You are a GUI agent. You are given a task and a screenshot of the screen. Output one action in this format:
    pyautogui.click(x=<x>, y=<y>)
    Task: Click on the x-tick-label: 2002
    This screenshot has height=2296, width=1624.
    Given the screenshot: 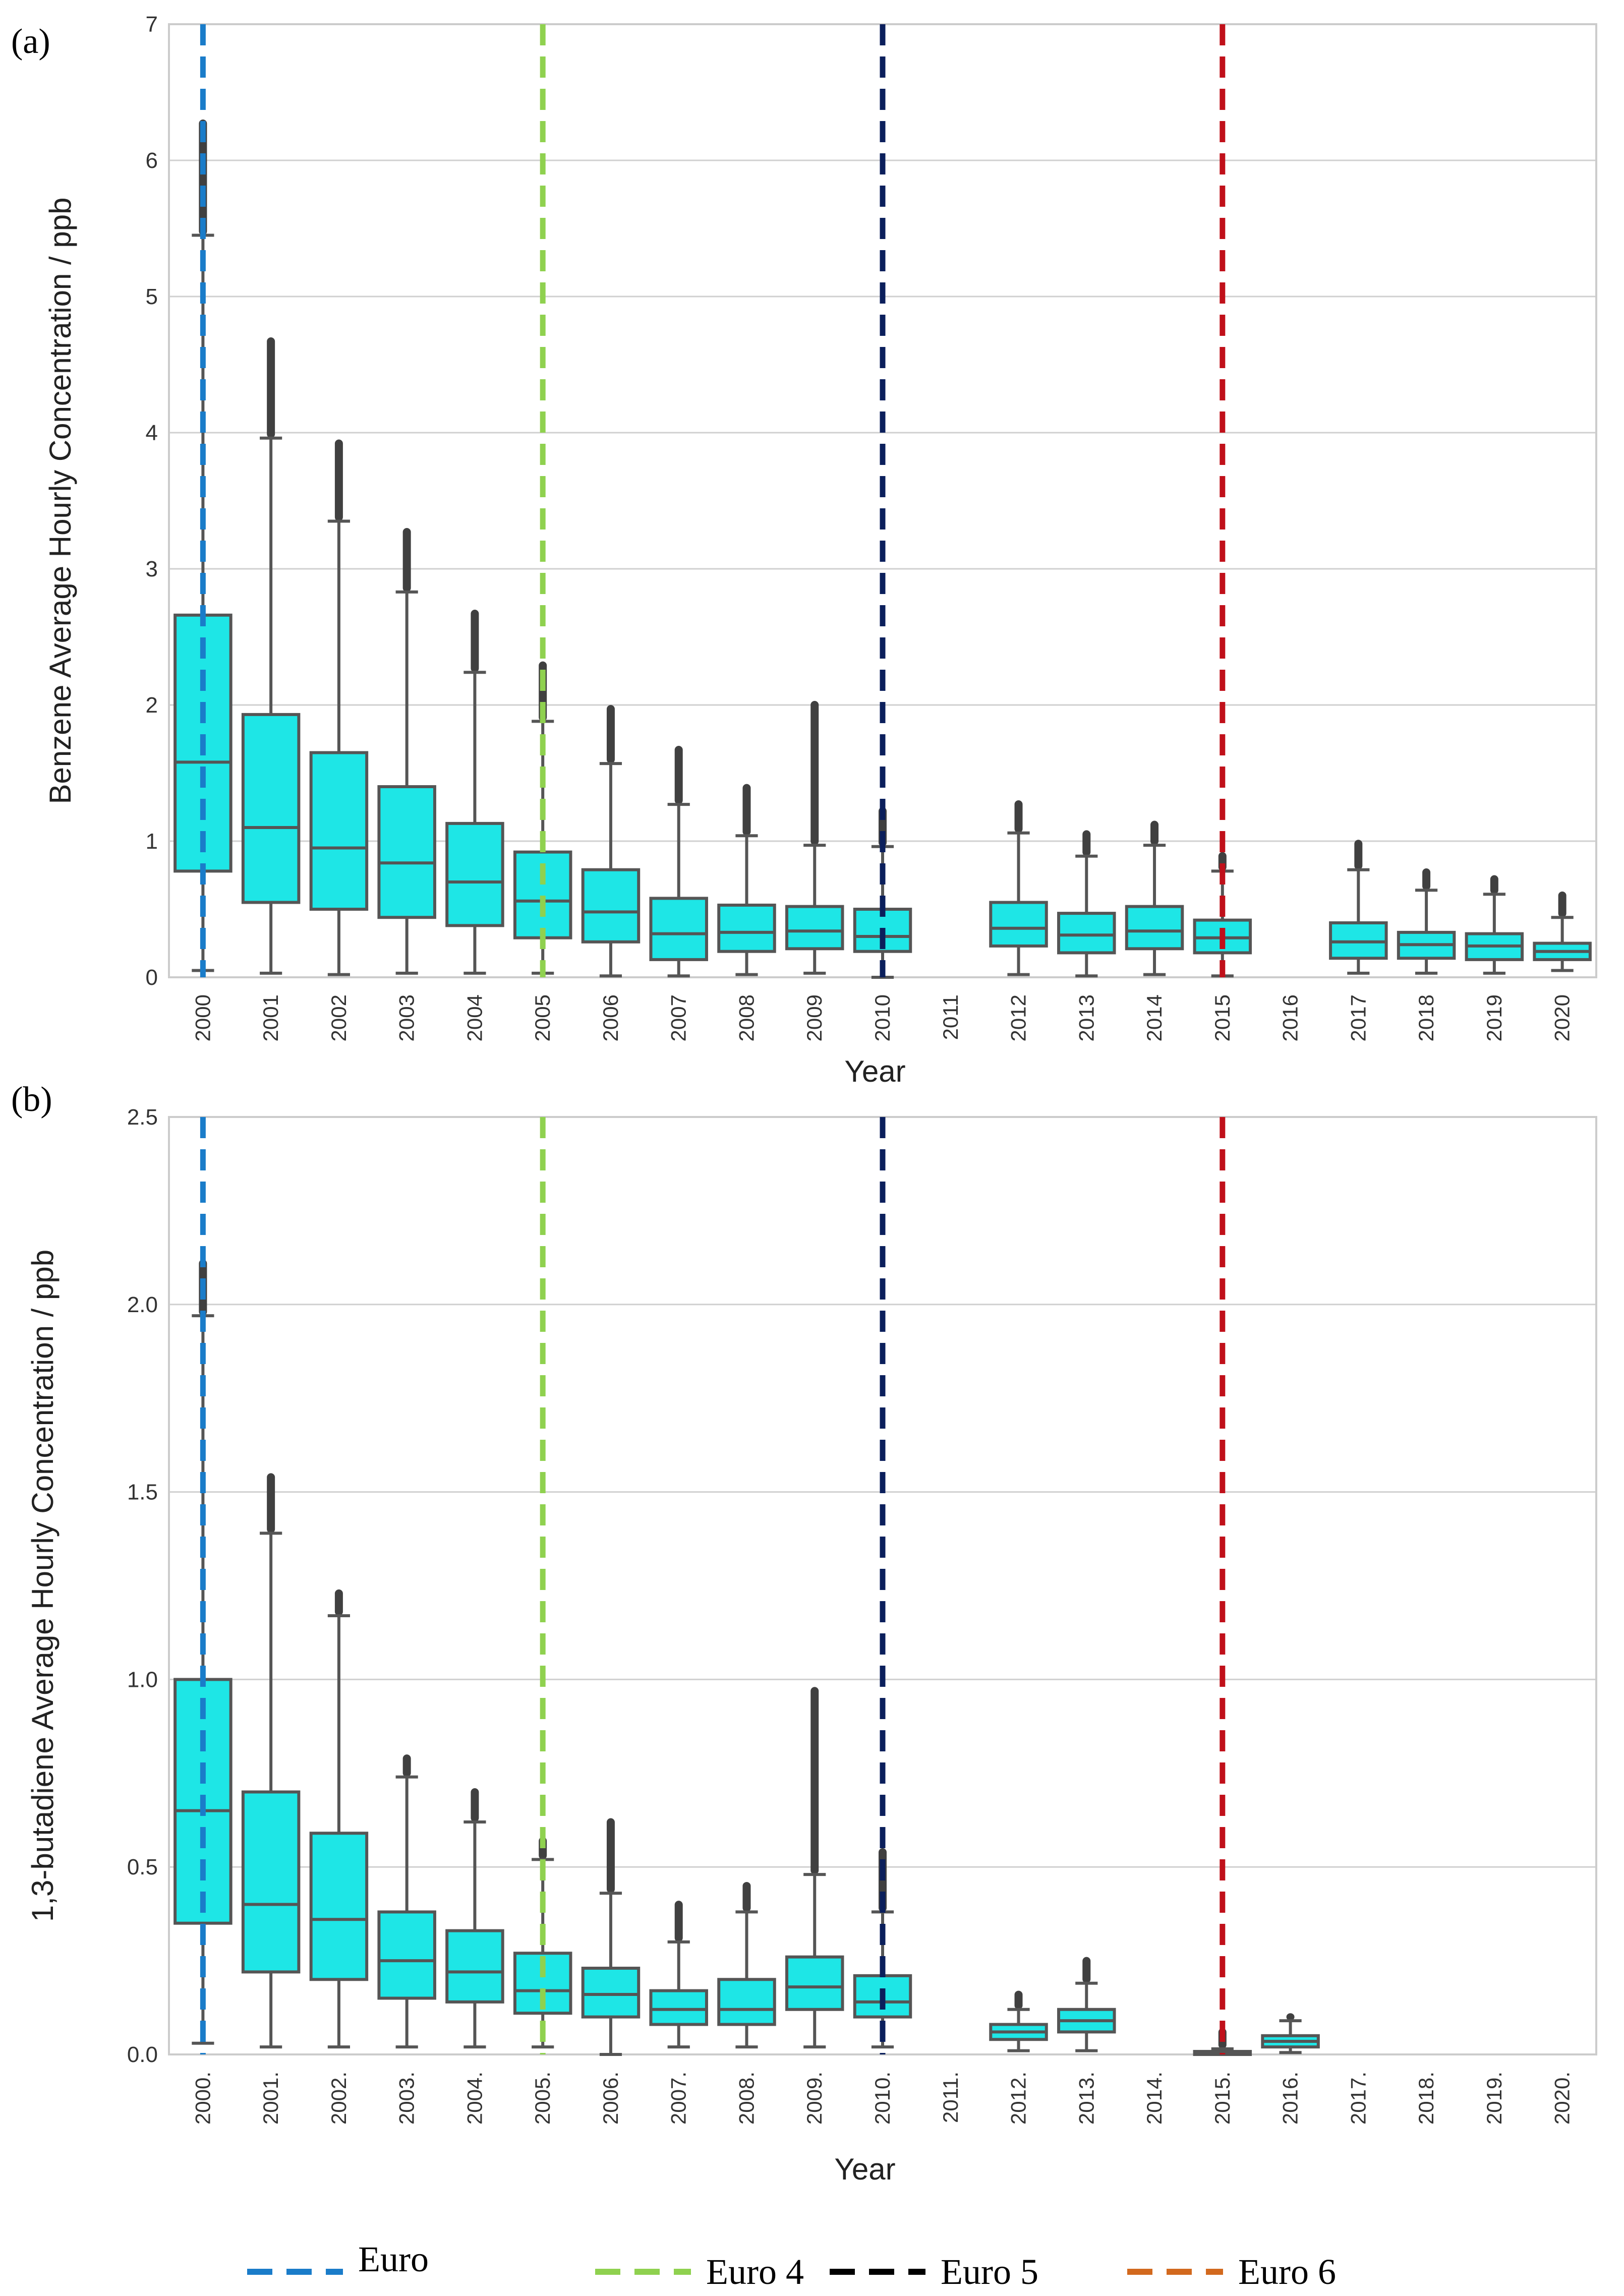 What is the action you would take?
    pyautogui.click(x=339, y=1017)
    